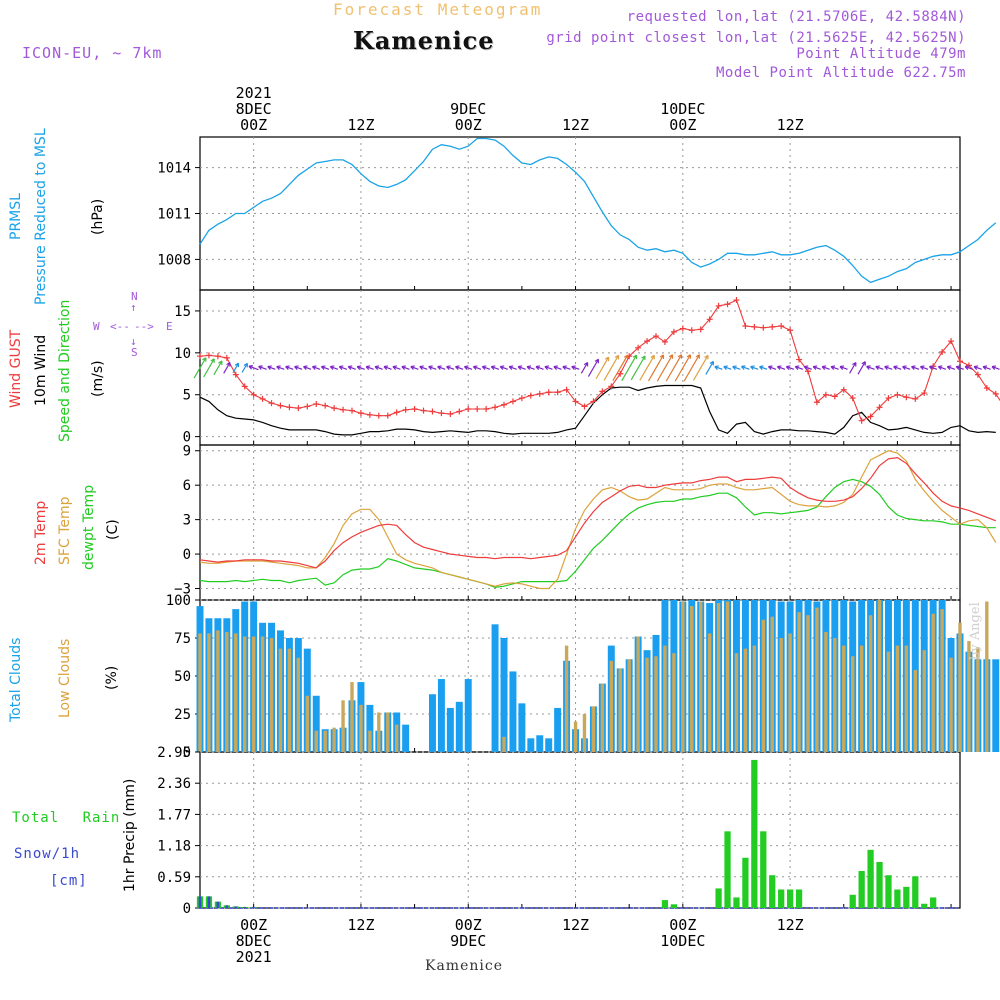 The height and width of the screenshot is (1000, 1000). Describe the element at coordinates (174, 784) in the screenshot. I see `y-tick-label: 2.36` at that location.